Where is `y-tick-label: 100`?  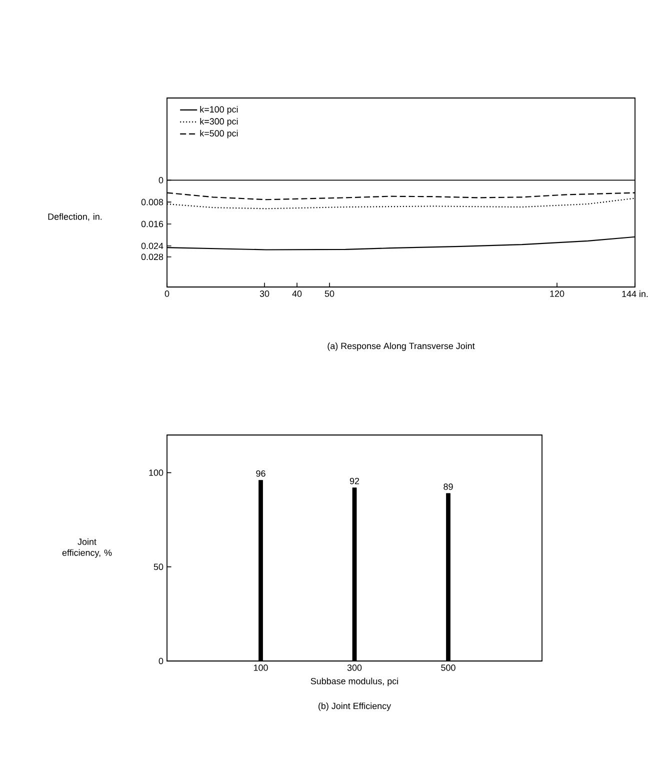
y-tick-label: 100 is located at coordinates (156, 472).